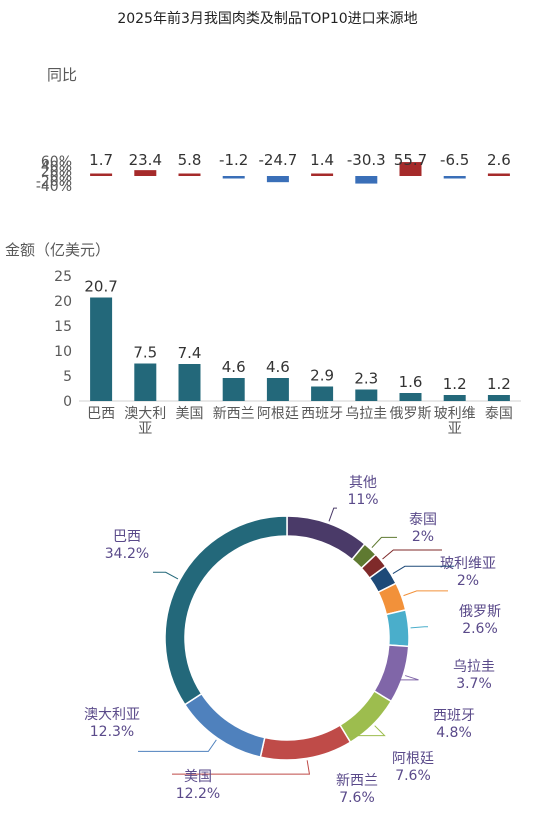  I want to click on growth-y-tick-label: 60%, so click(56, 162).